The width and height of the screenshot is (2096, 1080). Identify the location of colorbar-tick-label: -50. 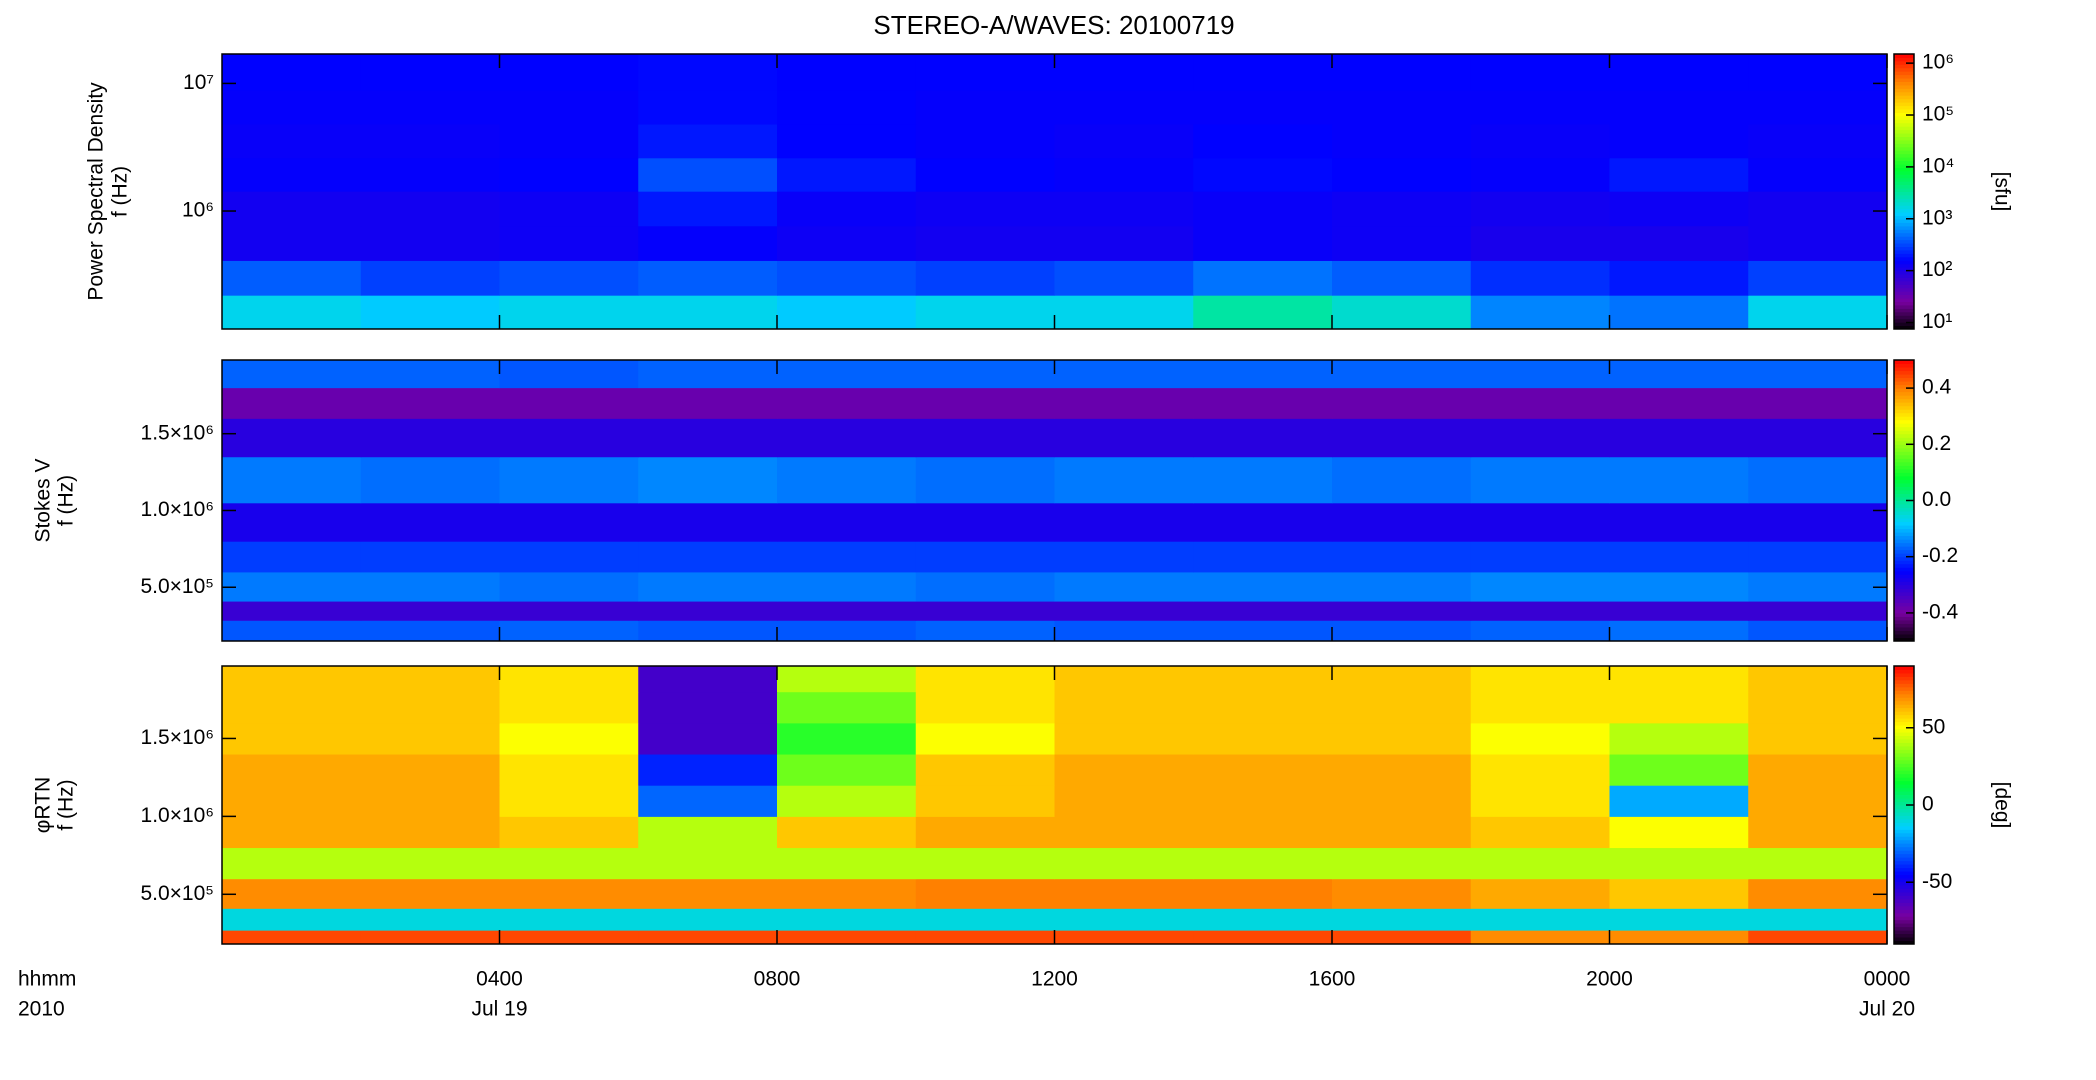
(1937, 881).